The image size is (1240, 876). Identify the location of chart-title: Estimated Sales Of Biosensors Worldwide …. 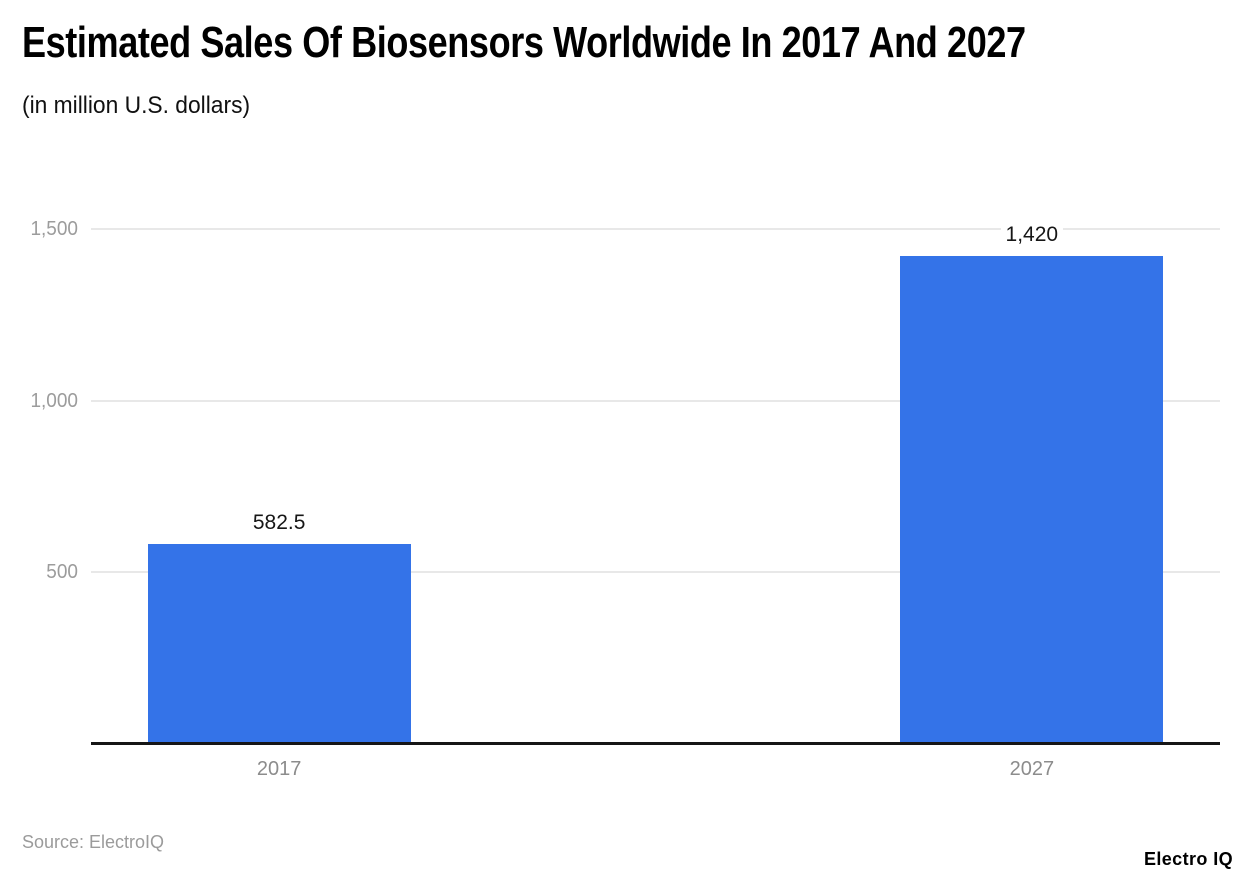
(524, 42).